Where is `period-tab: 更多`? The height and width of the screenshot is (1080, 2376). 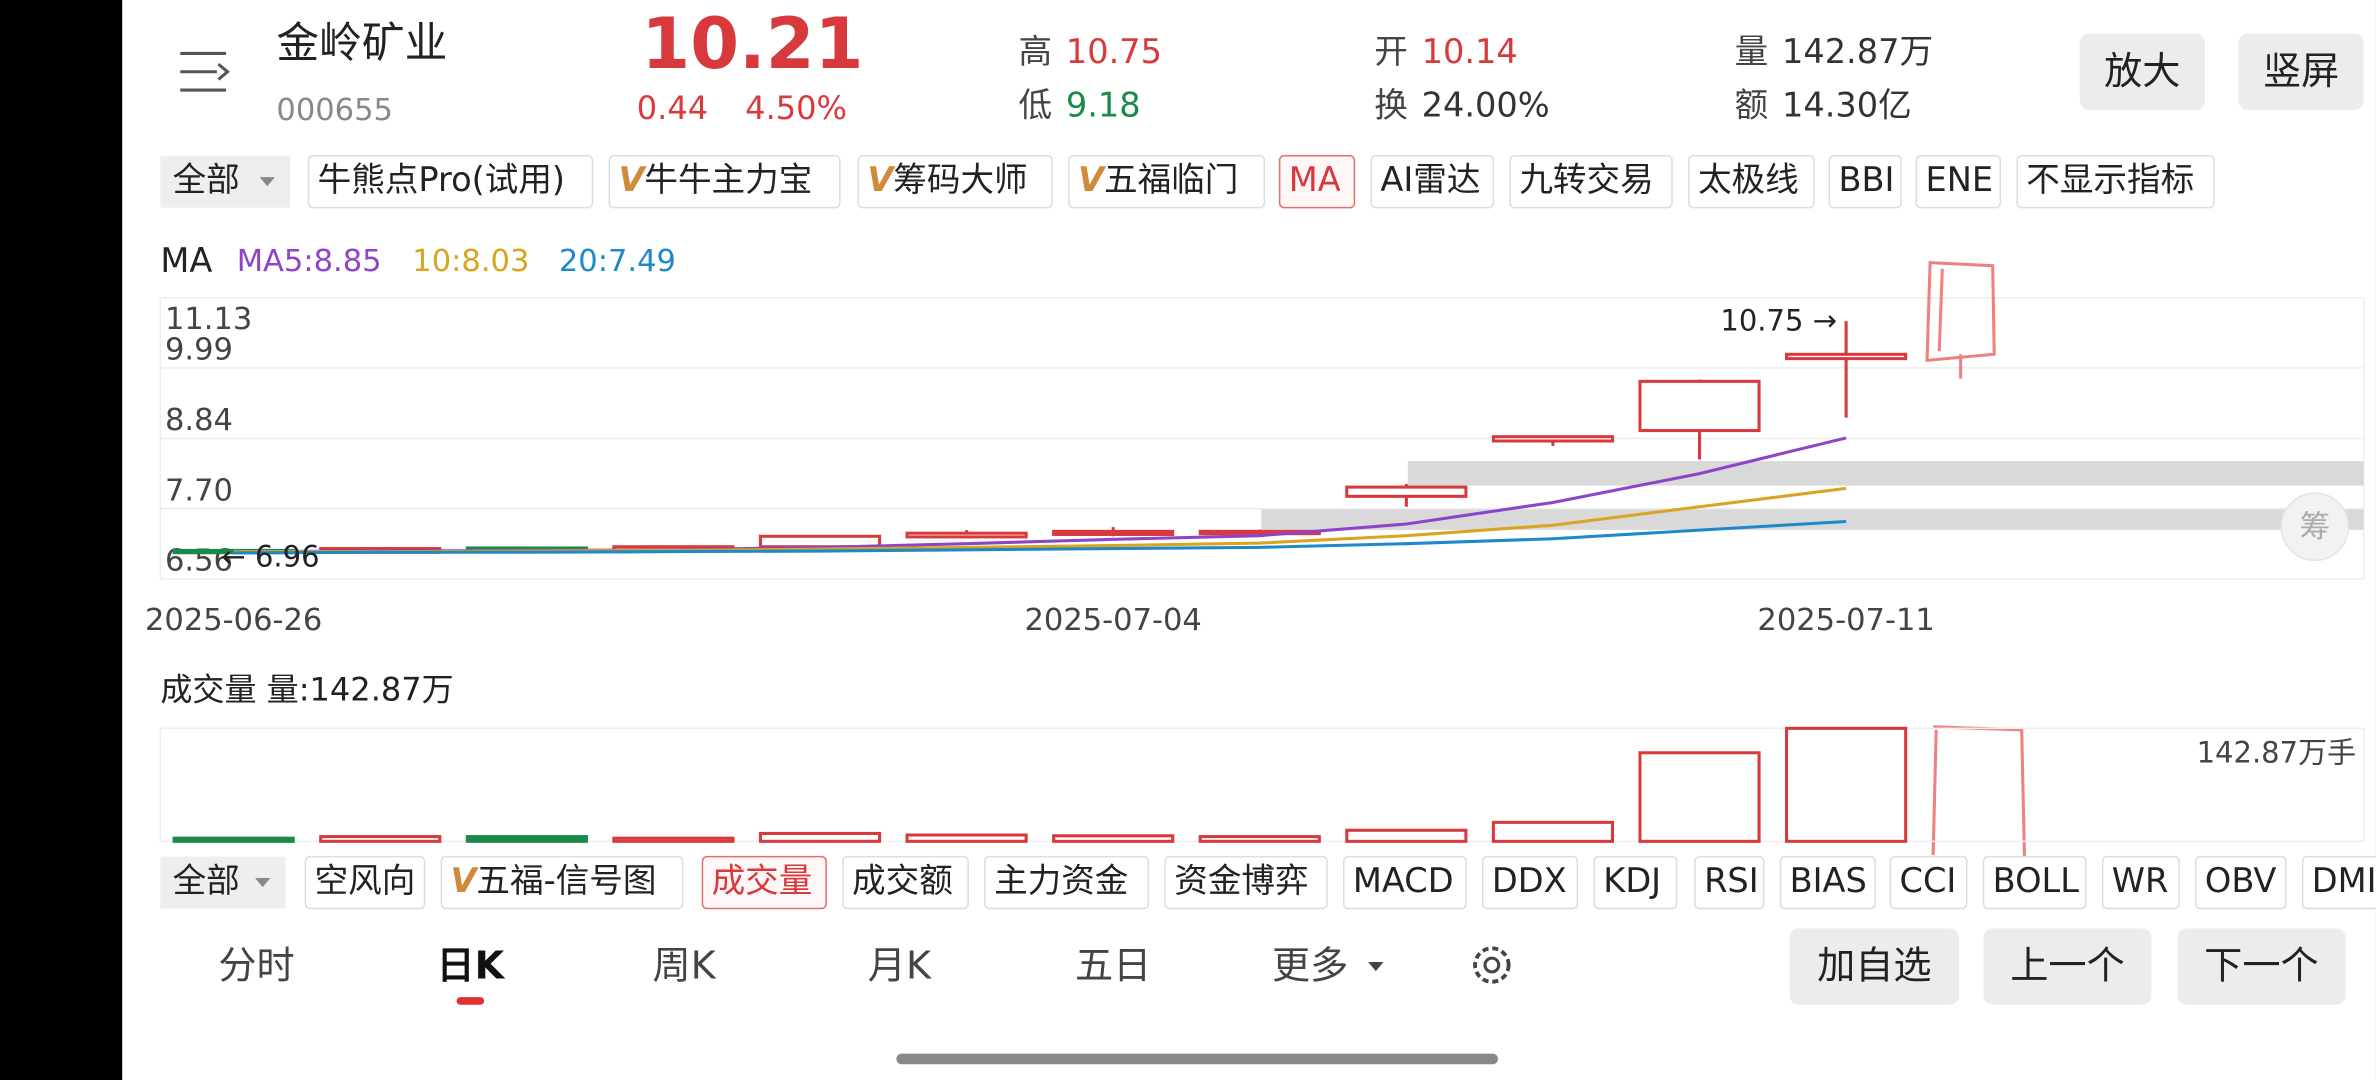
period-tab: 更多 is located at coordinates (1310, 967).